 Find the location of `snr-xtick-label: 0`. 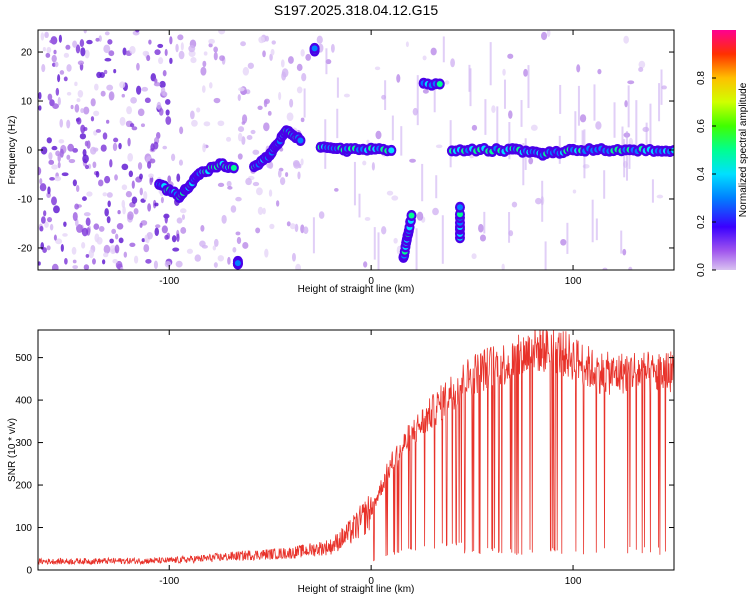

snr-xtick-label: 0 is located at coordinates (371, 581).